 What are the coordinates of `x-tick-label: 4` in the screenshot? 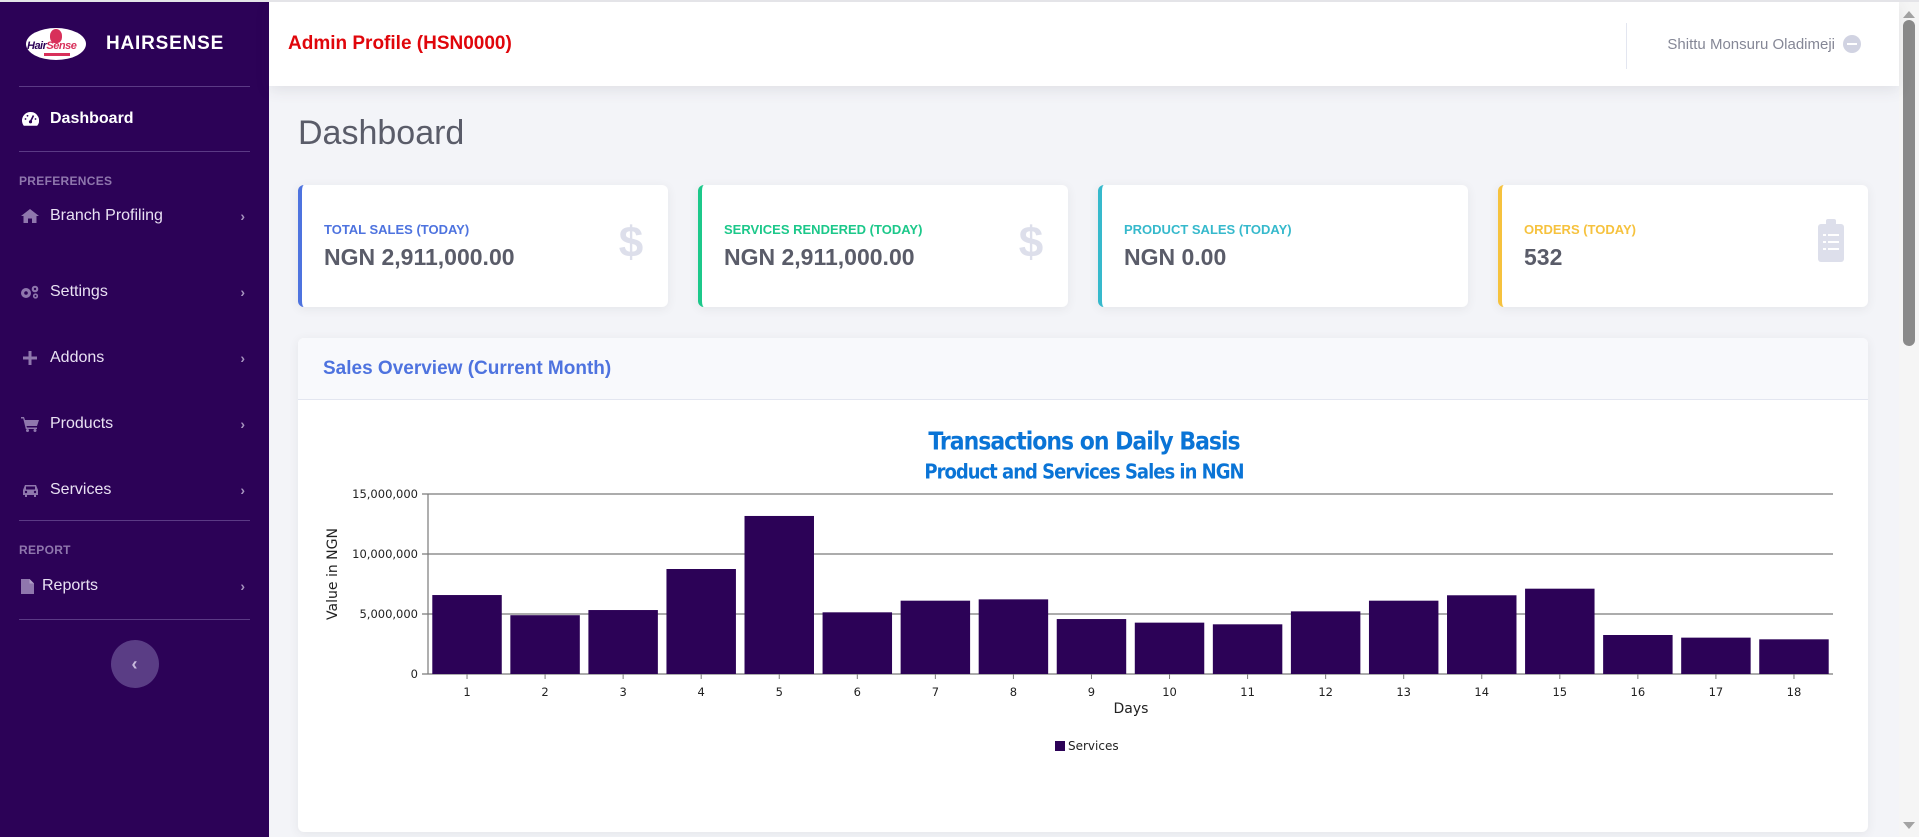 It's located at (701, 692).